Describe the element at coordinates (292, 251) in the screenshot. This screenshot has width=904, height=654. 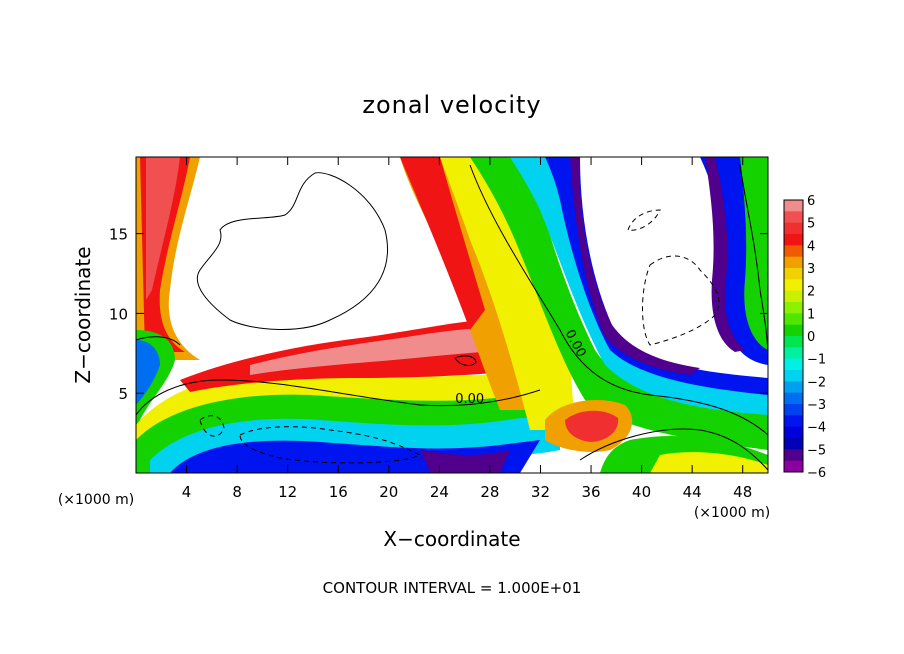
I see `contour-solid-upper-left` at that location.